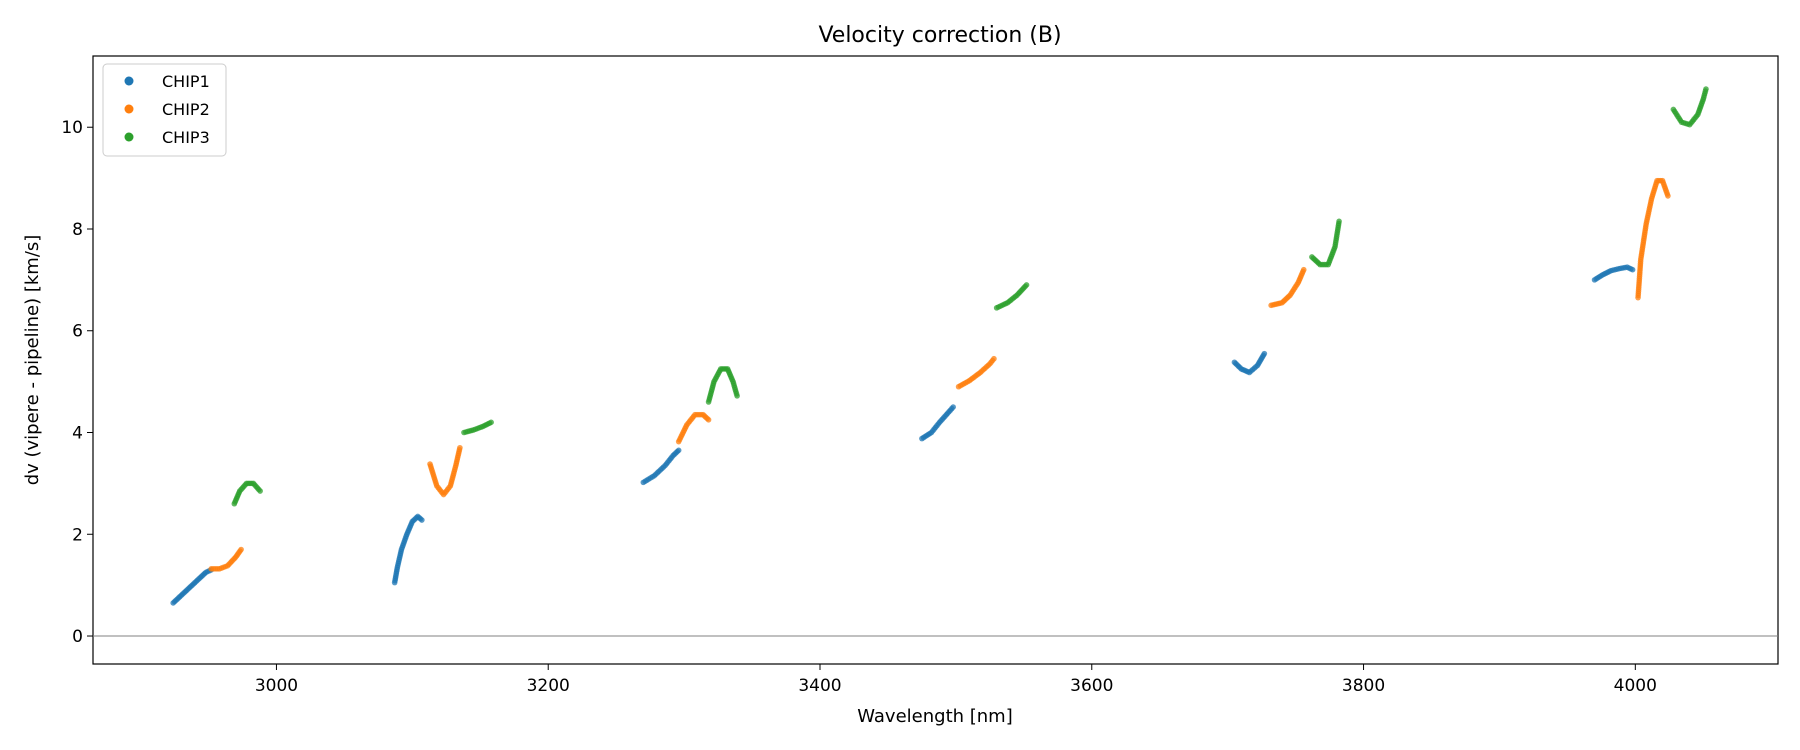  I want to click on chart-title: Velocity correction (B), so click(939, 35).